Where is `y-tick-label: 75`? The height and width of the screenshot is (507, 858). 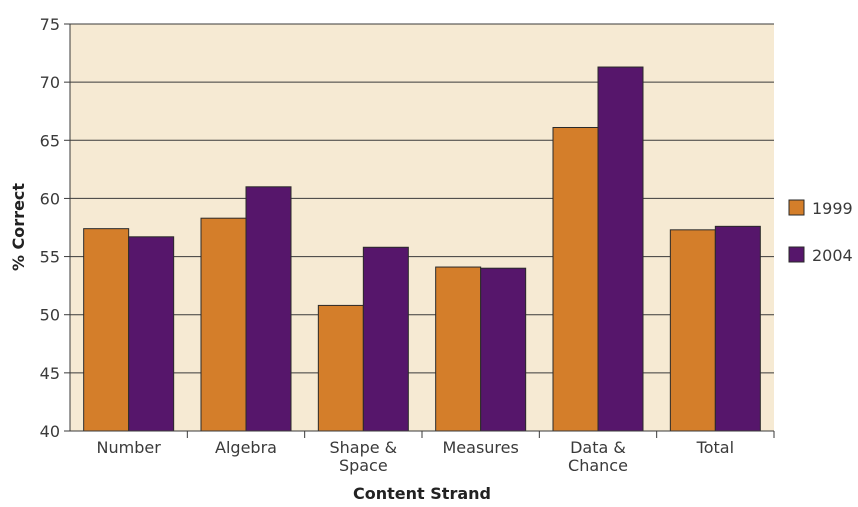
y-tick-label: 75 is located at coordinates (50, 24).